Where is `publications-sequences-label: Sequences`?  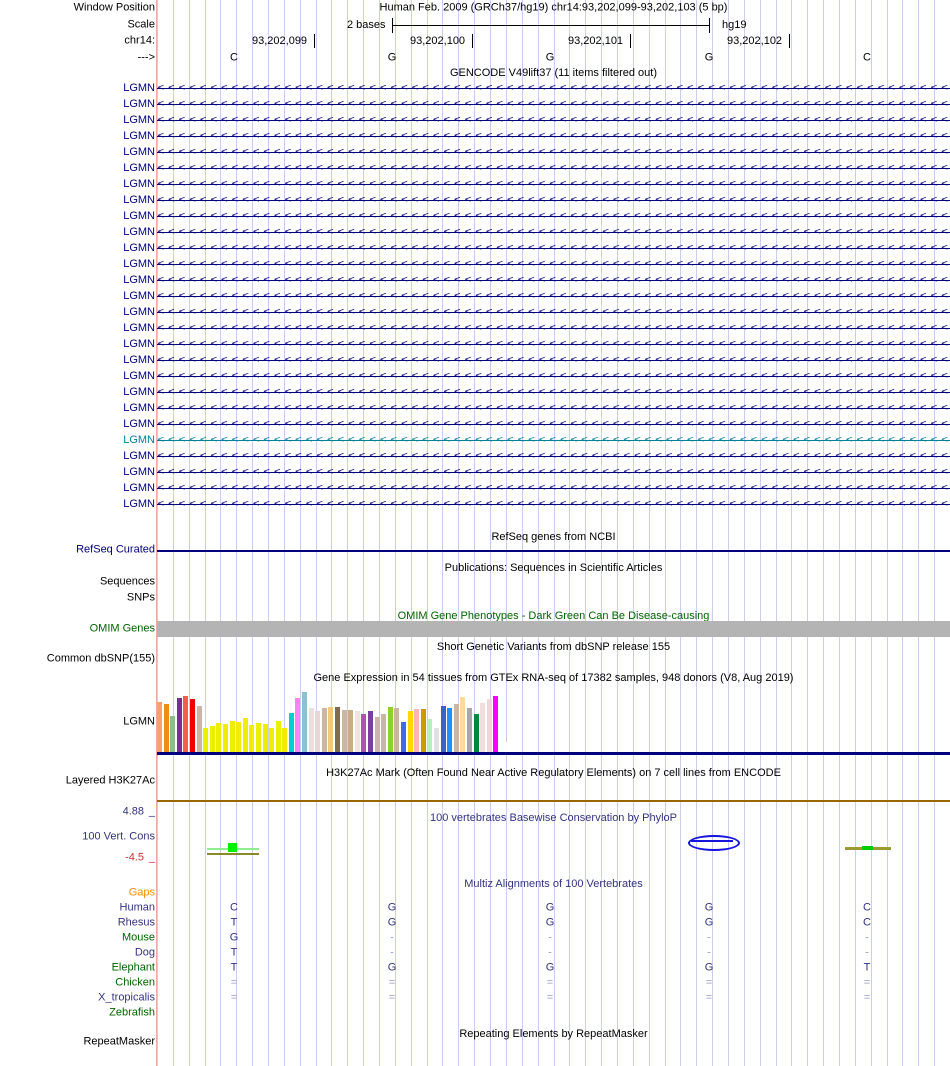 publications-sequences-label: Sequences is located at coordinates (127, 581).